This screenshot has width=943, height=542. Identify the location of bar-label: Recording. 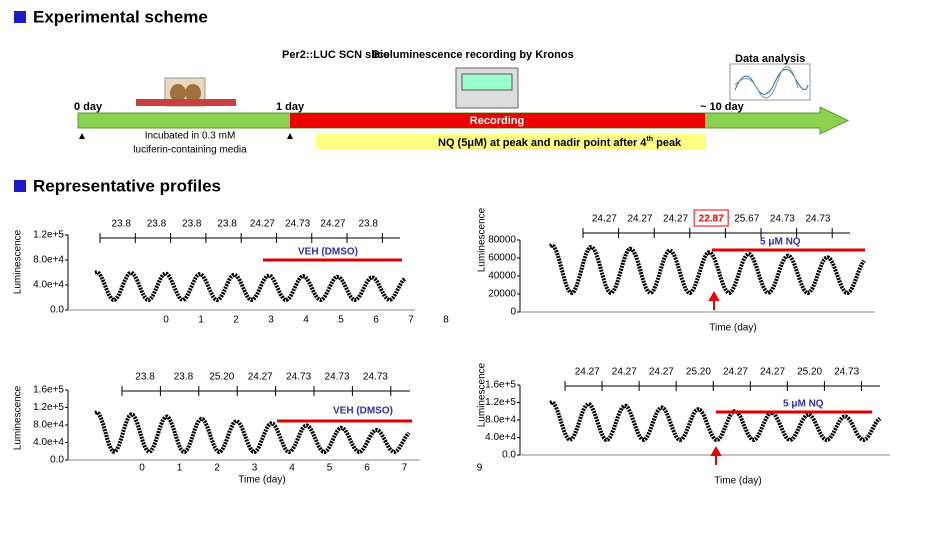
(497, 121).